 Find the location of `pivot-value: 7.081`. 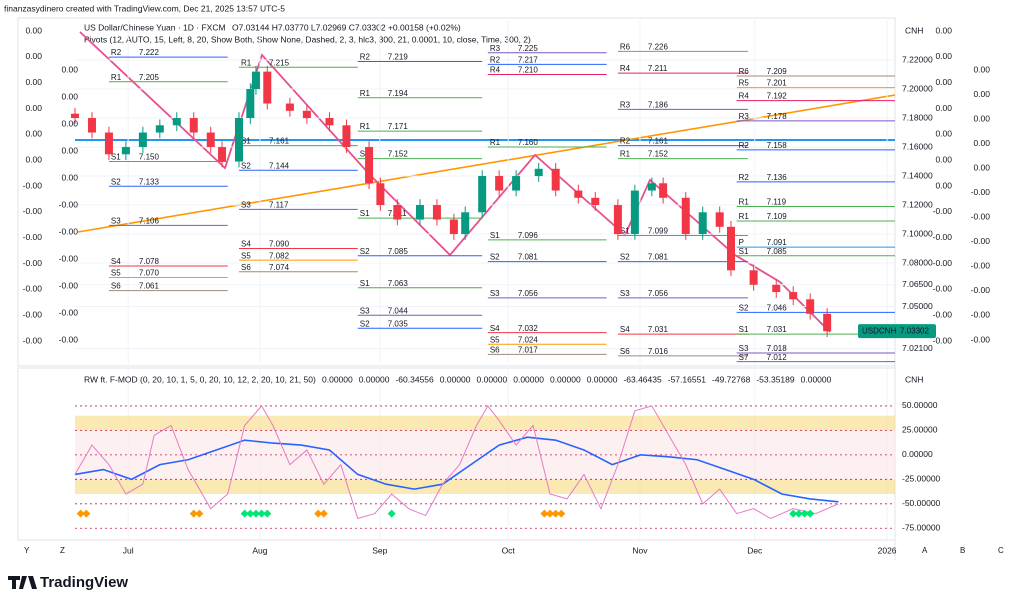

pivot-value: 7.081 is located at coordinates (658, 257).